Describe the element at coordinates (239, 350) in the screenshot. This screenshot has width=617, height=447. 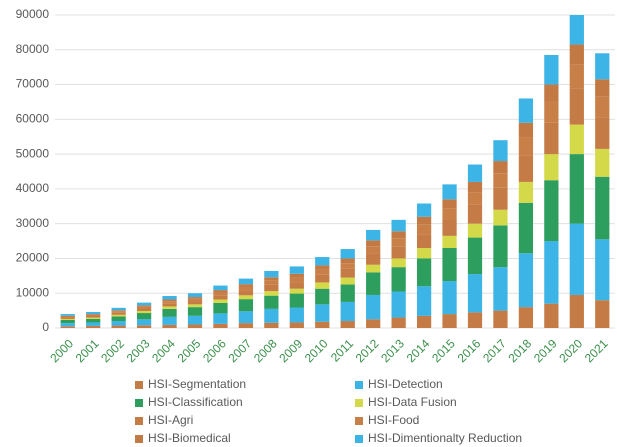
I see `x-tick-label: 2007` at that location.